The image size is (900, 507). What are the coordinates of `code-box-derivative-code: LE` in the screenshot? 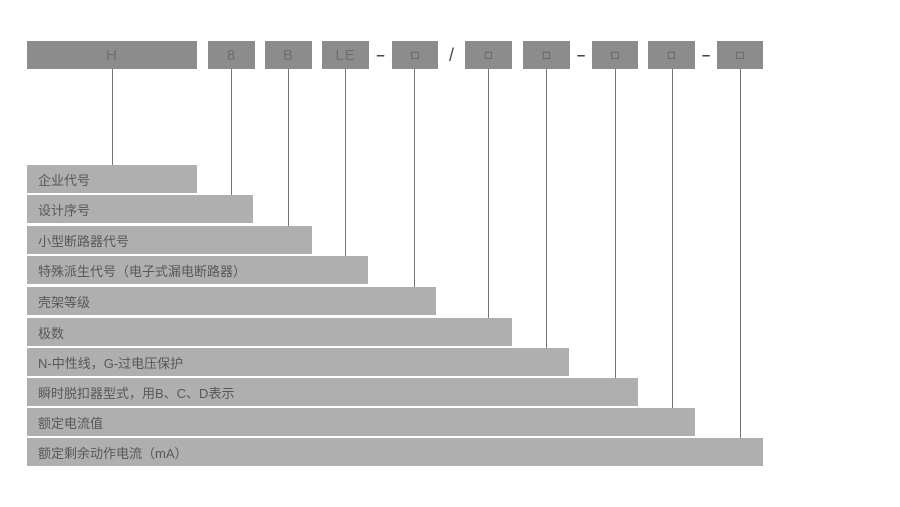 It's located at (345, 55).